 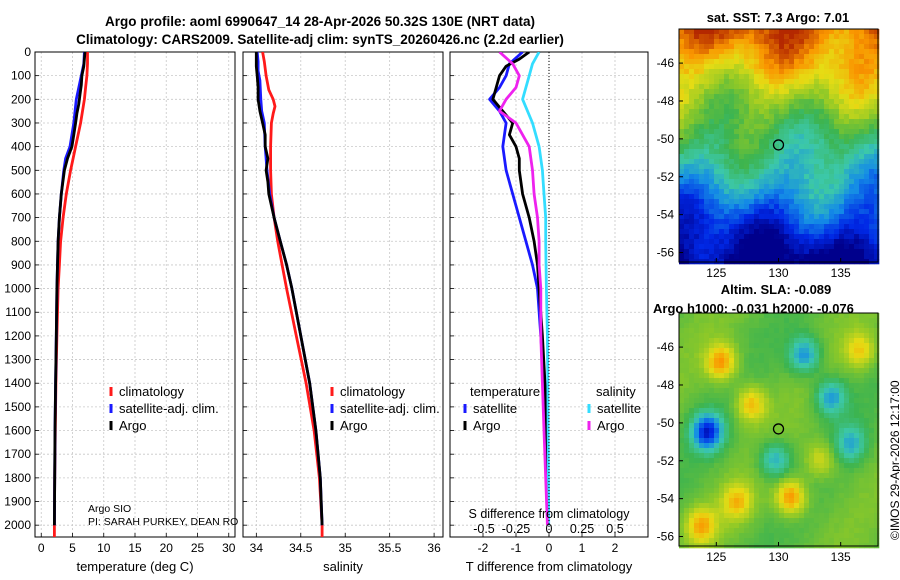 I want to click on map-ytick-label-sst: -54, so click(x=666, y=215).